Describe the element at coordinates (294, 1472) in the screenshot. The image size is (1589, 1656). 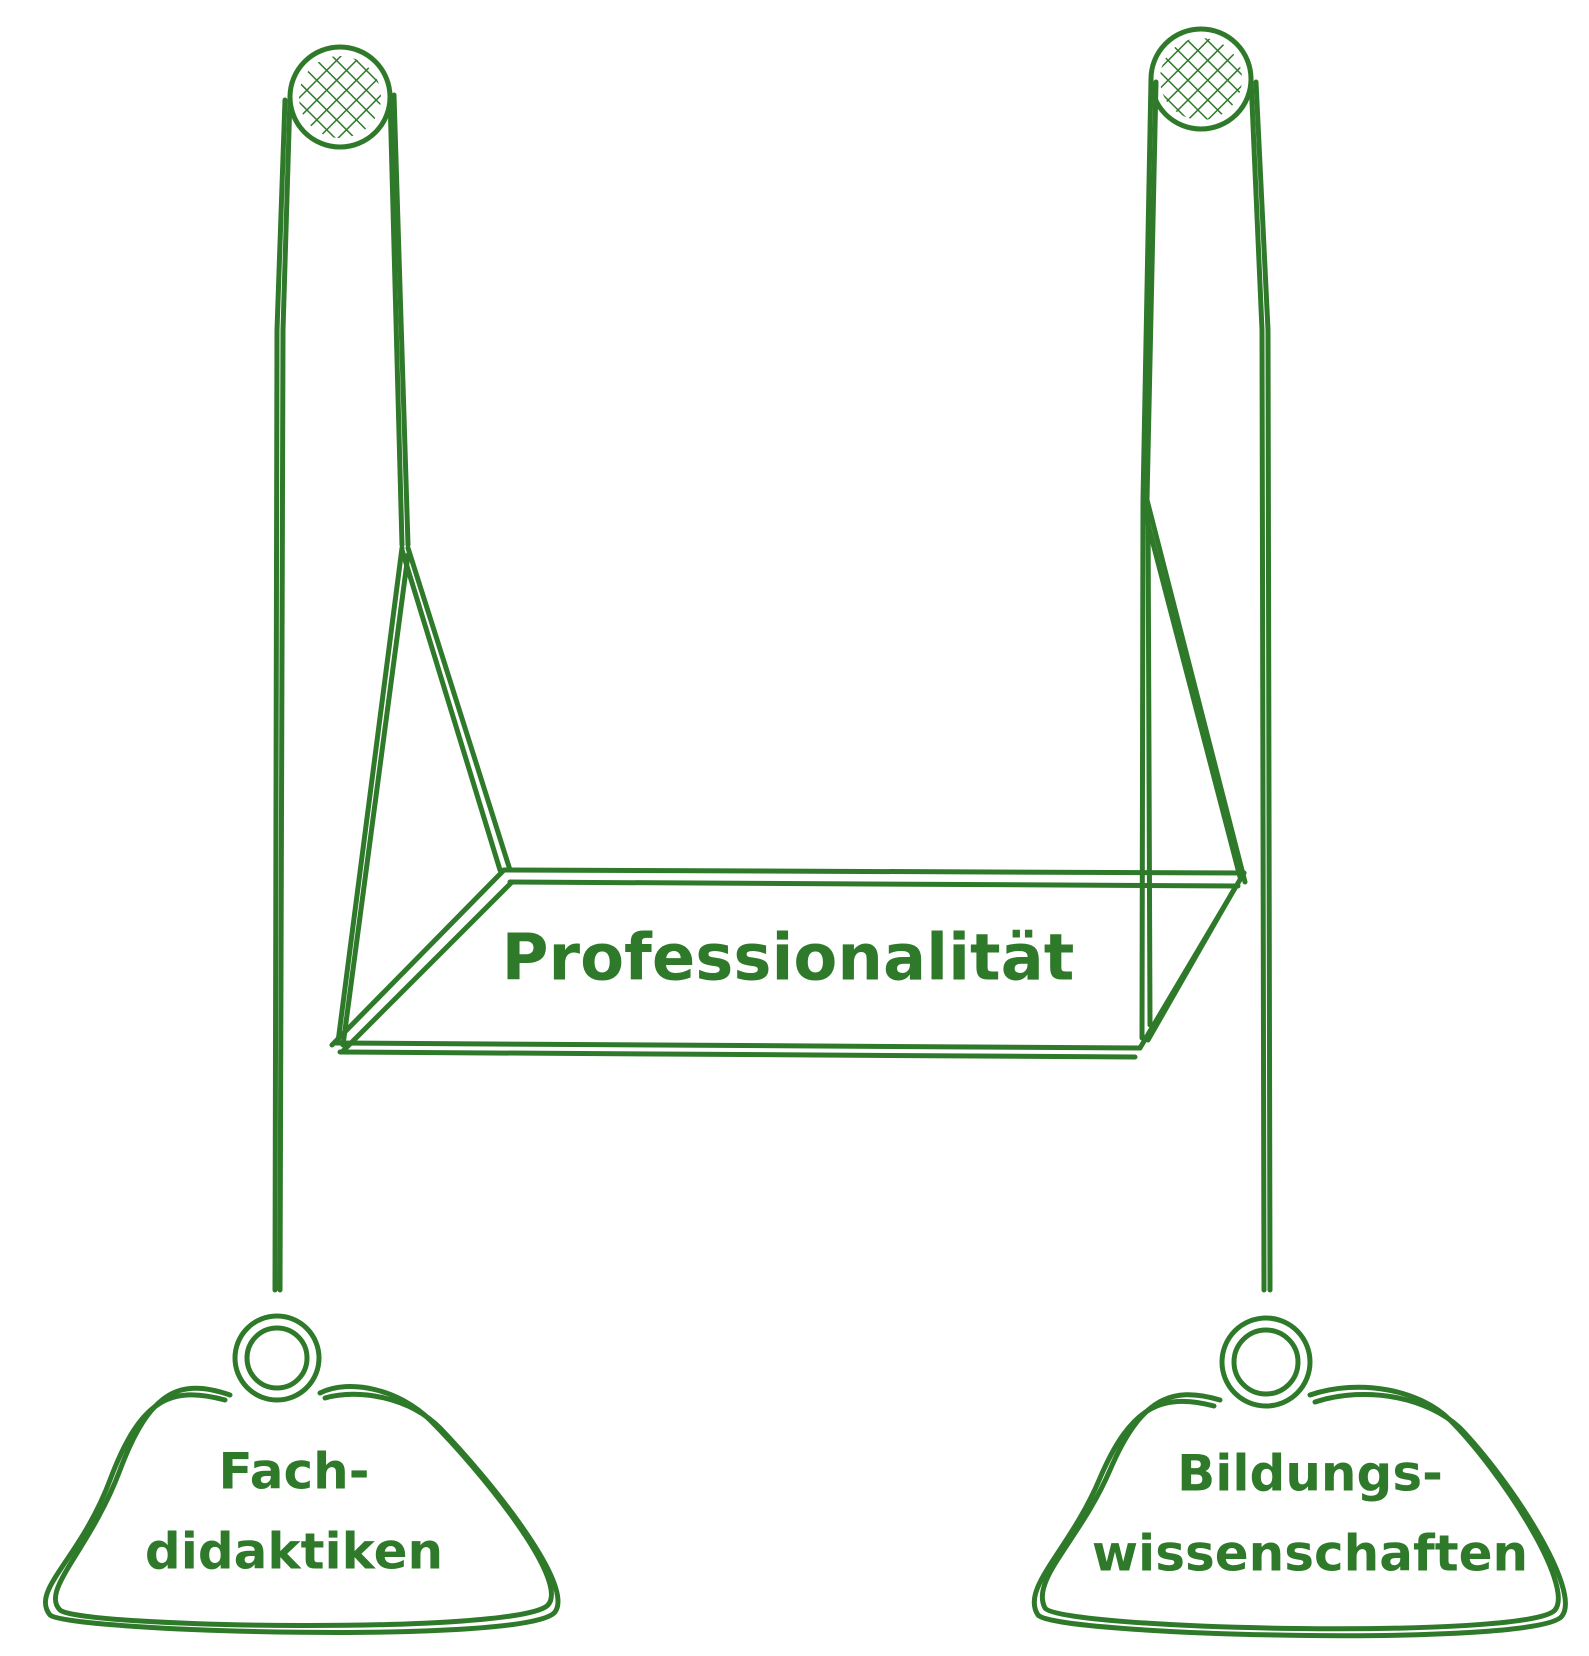
I see `left-weight-label-line1: Fach-` at that location.